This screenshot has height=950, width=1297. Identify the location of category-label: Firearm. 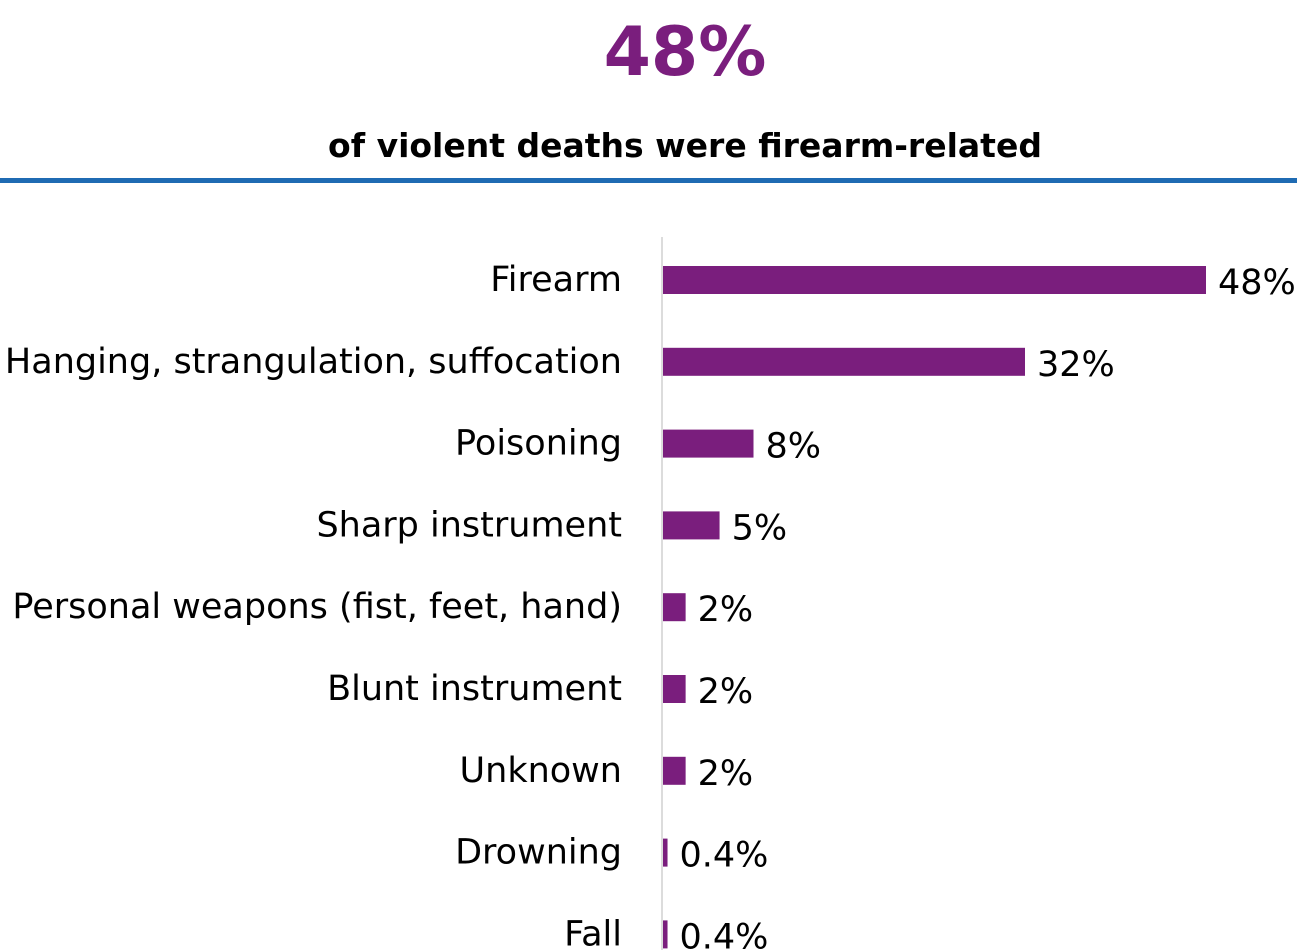
(556, 280).